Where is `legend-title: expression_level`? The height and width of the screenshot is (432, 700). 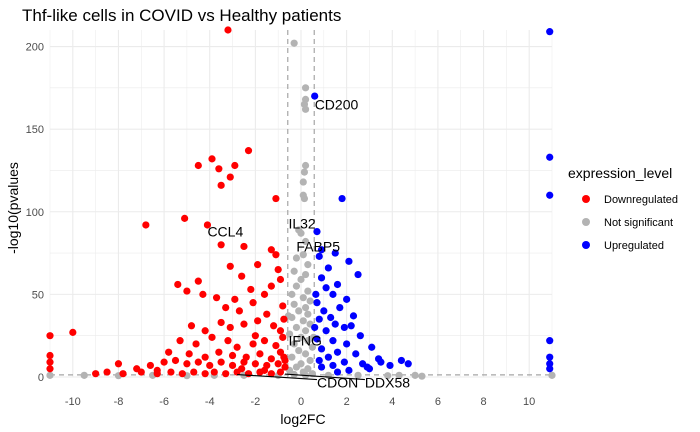
legend-title: expression_level is located at coordinates (620, 173).